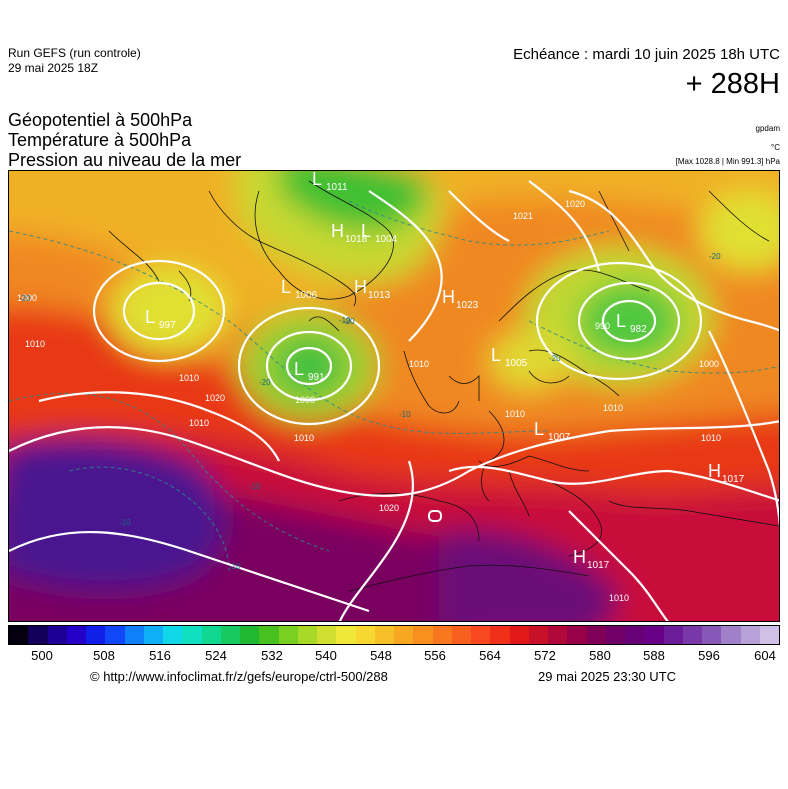 The width and height of the screenshot is (788, 789). What do you see at coordinates (272, 655) in the screenshot?
I see `colorbar-tick: 532` at bounding box center [272, 655].